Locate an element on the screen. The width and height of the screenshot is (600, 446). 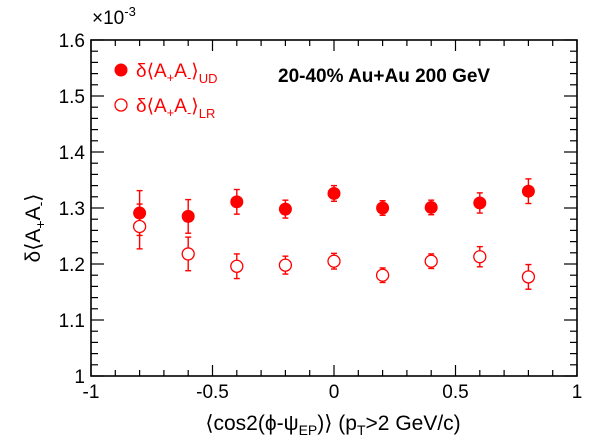
series-ud is located at coordinates (334, 207).